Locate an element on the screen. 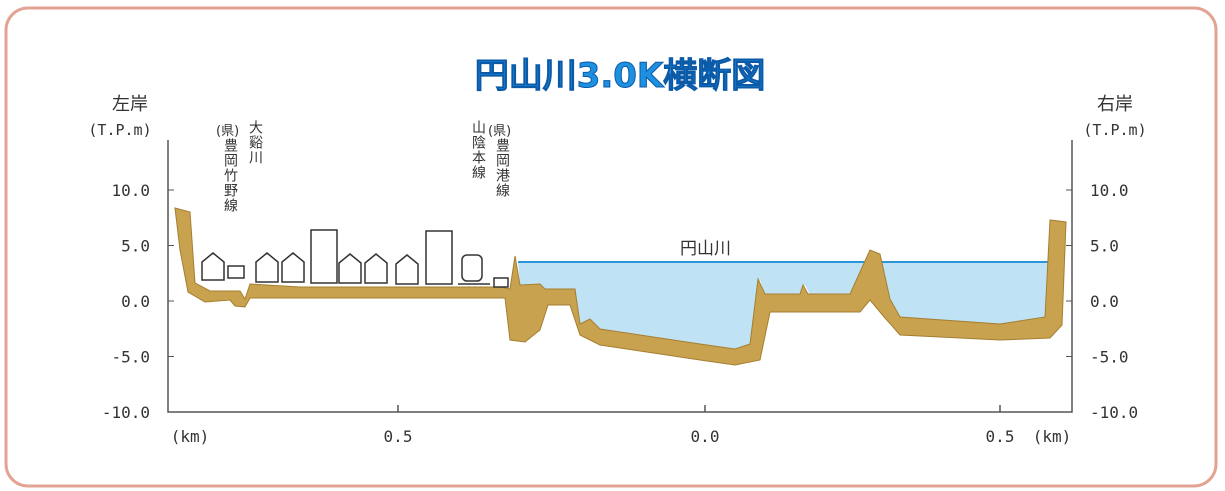  buildings is located at coordinates (355, 258).